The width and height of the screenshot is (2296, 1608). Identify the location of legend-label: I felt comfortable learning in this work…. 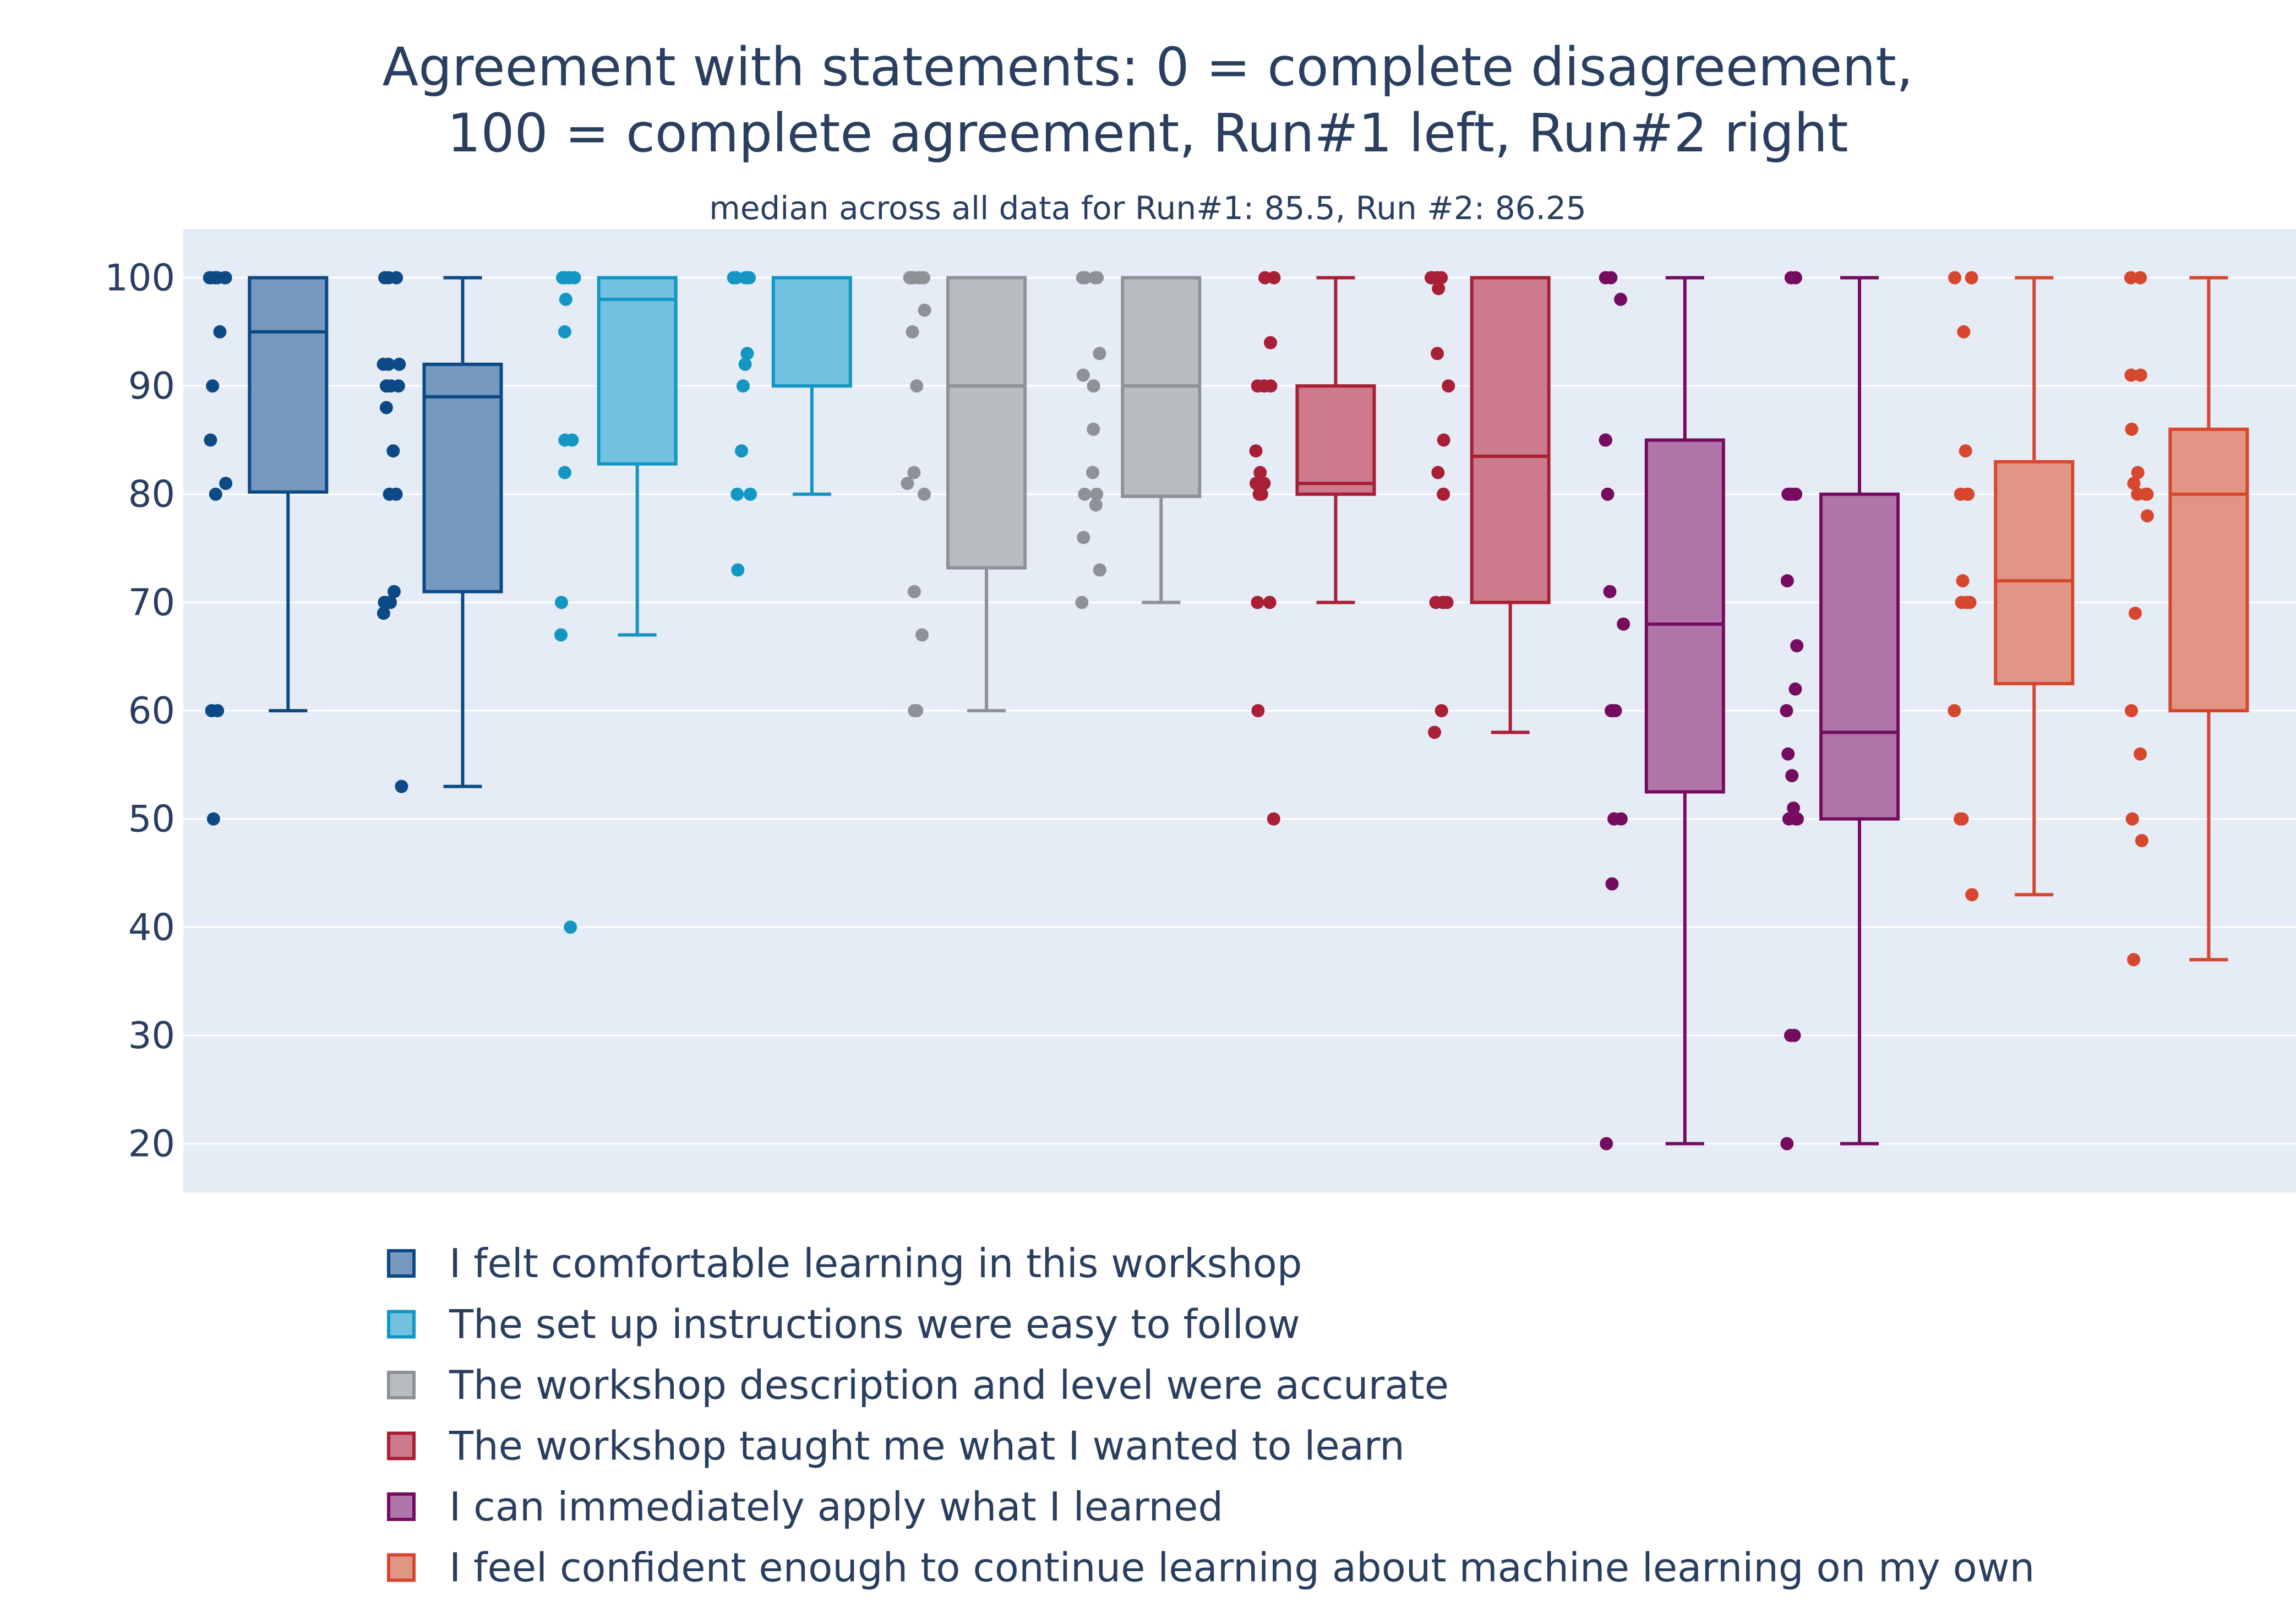
(875, 1264).